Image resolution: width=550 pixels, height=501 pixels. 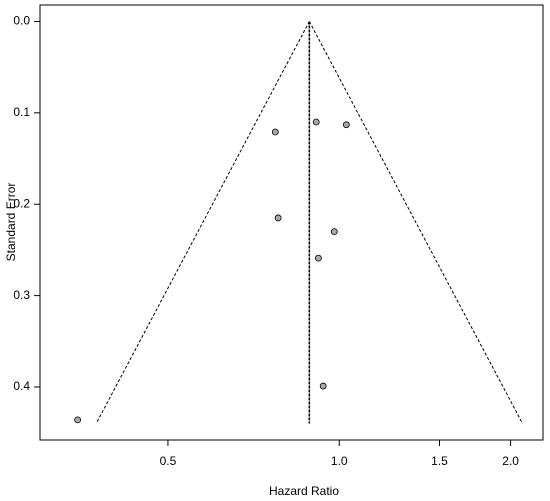 I want to click on y-tick-label: 0.1, so click(x=21, y=112).